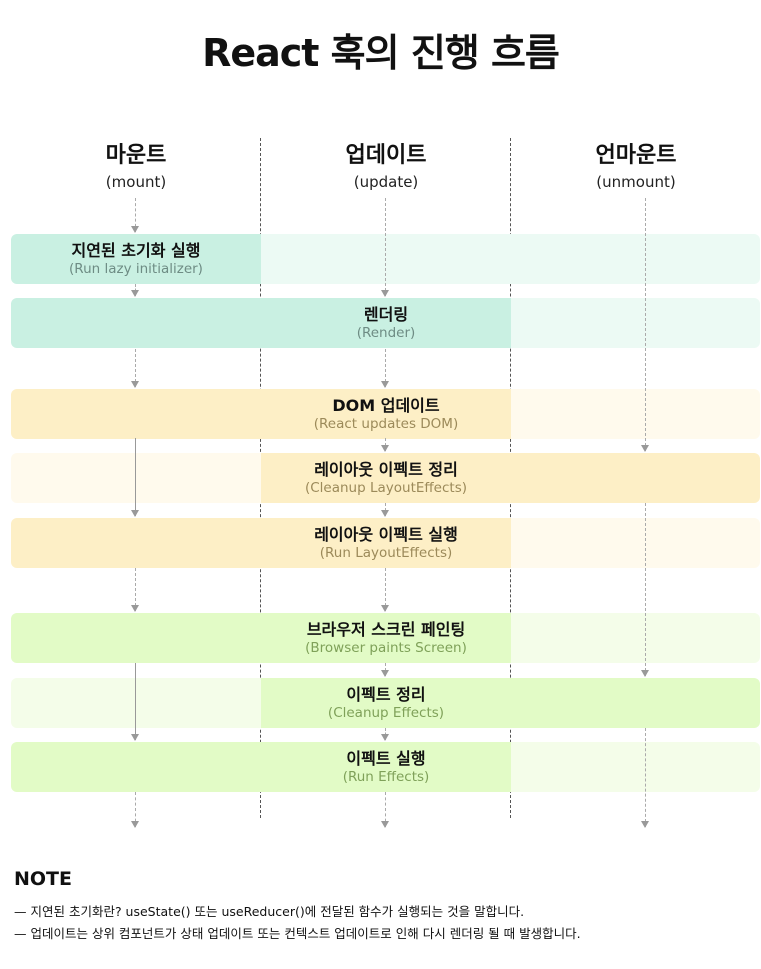 This screenshot has width=761, height=969. I want to click on flow-step: 이펙트 실행 (Run Effects), so click(385, 767).